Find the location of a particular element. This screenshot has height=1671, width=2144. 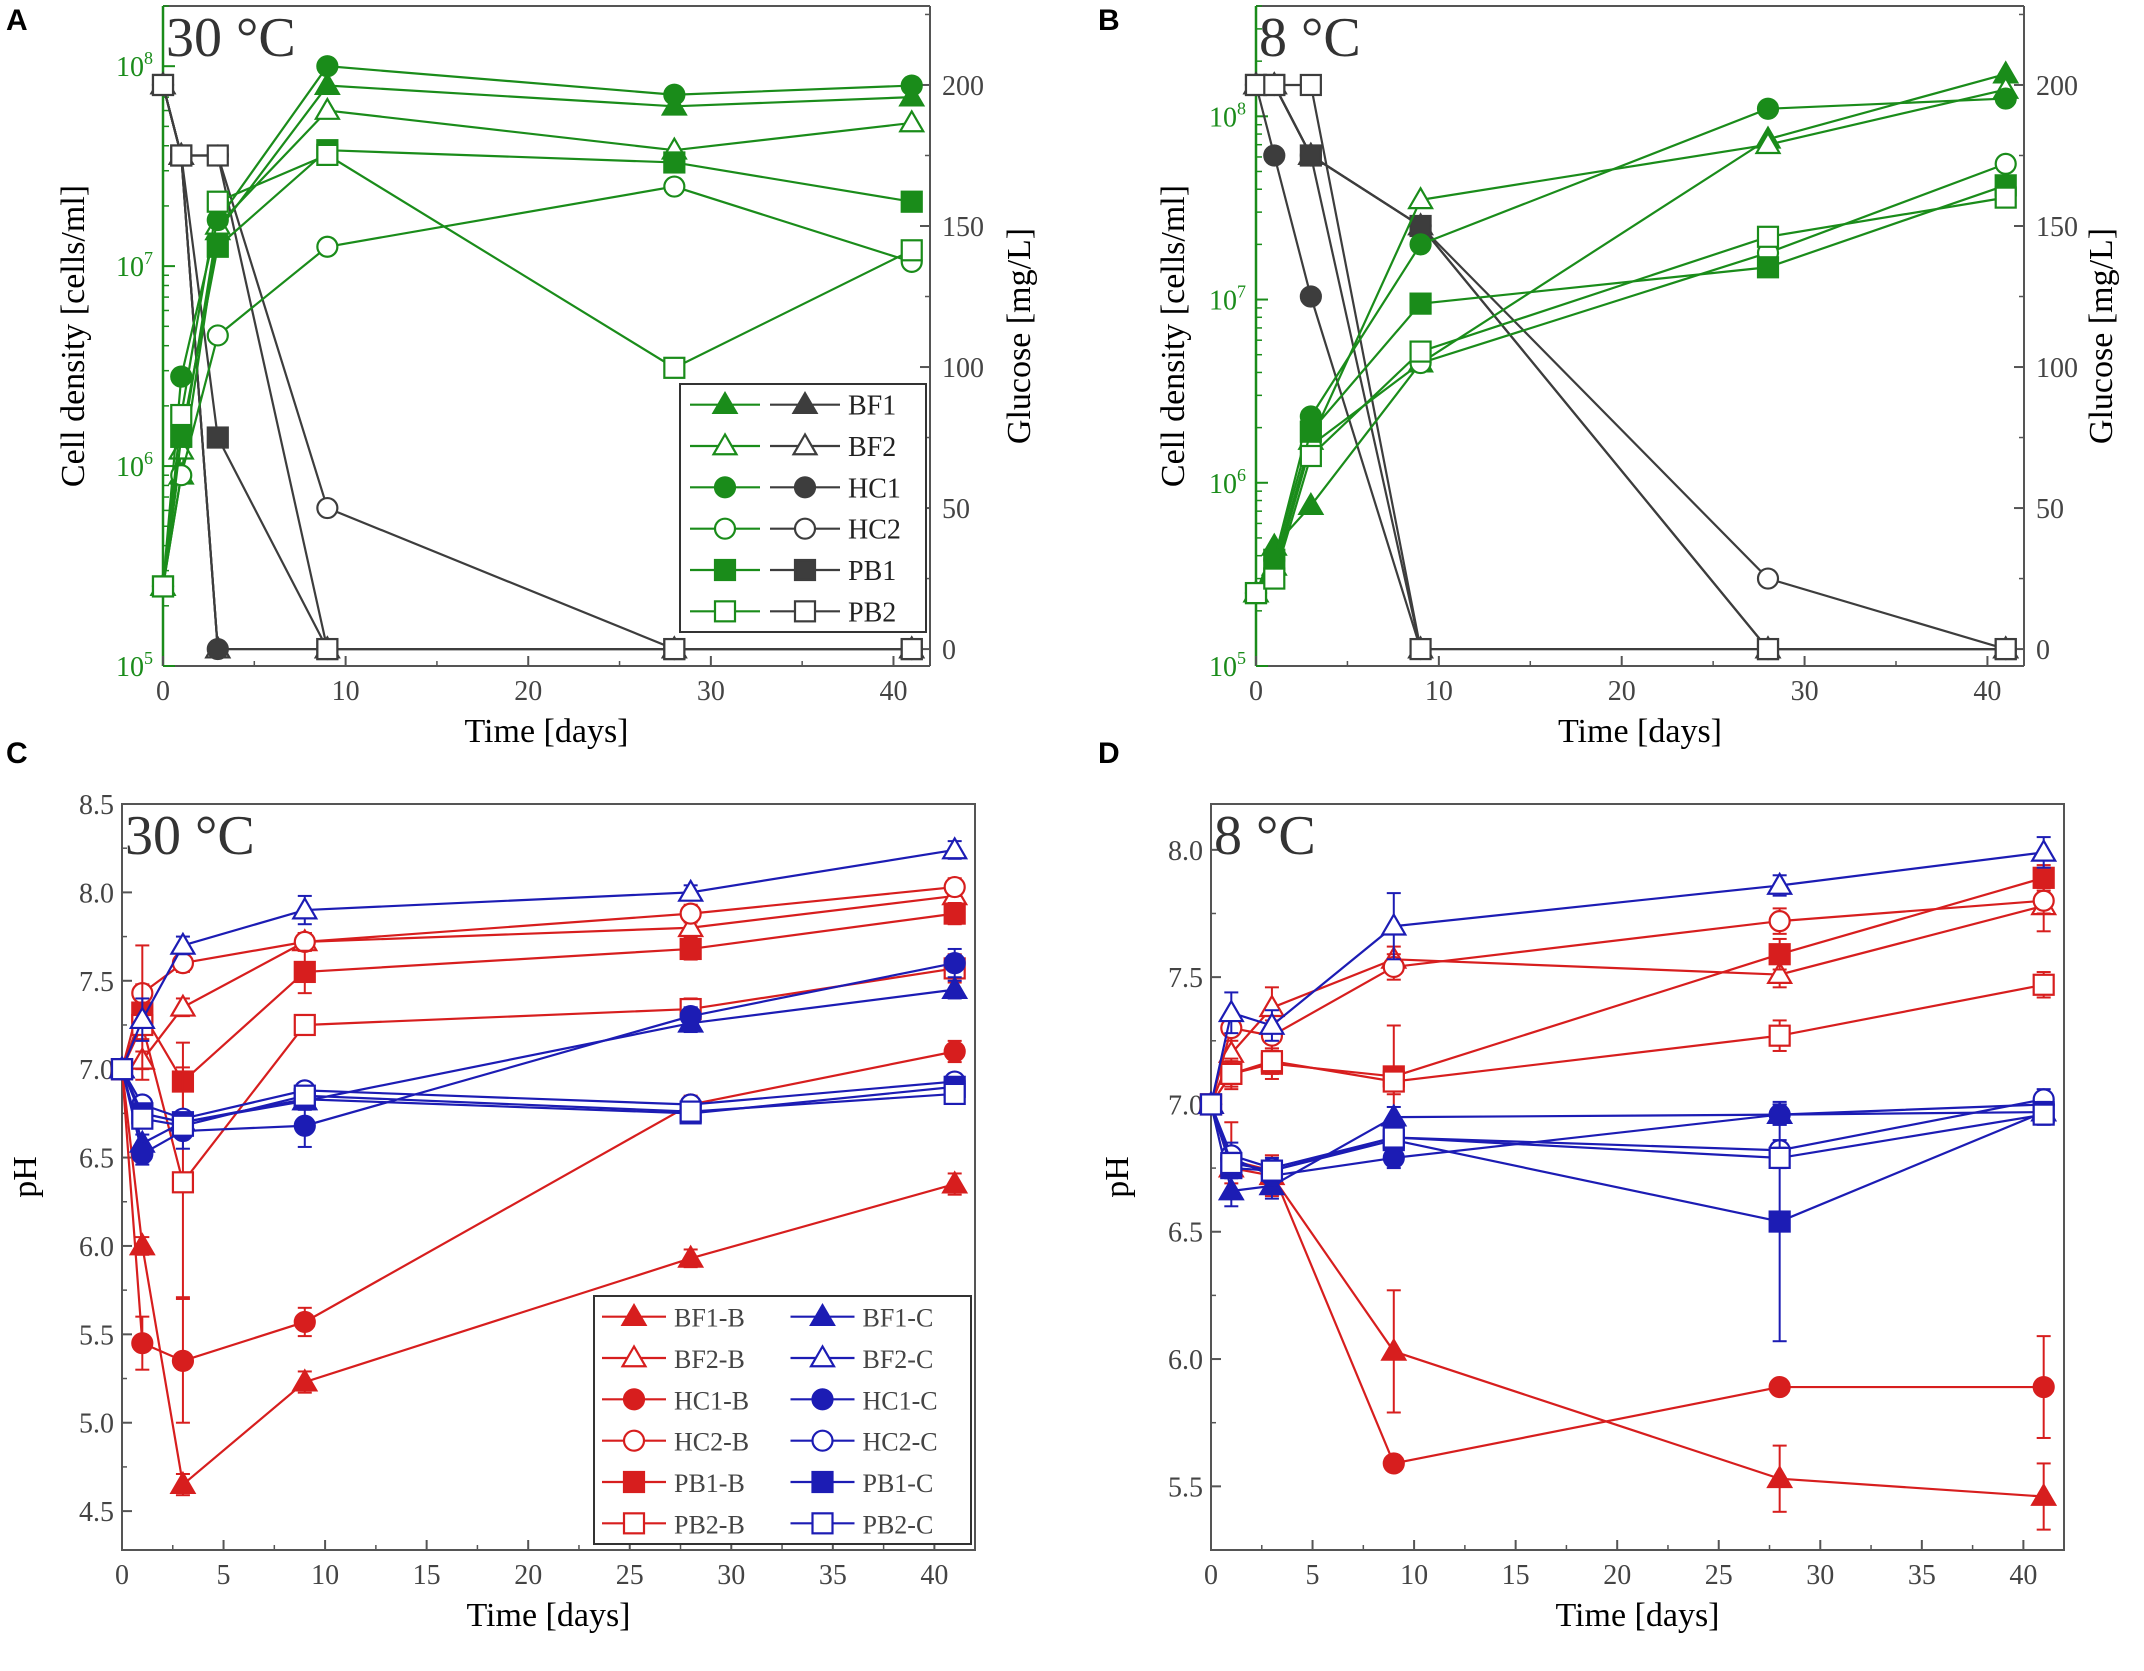

glucose-line-bf1 is located at coordinates (1631, 367).